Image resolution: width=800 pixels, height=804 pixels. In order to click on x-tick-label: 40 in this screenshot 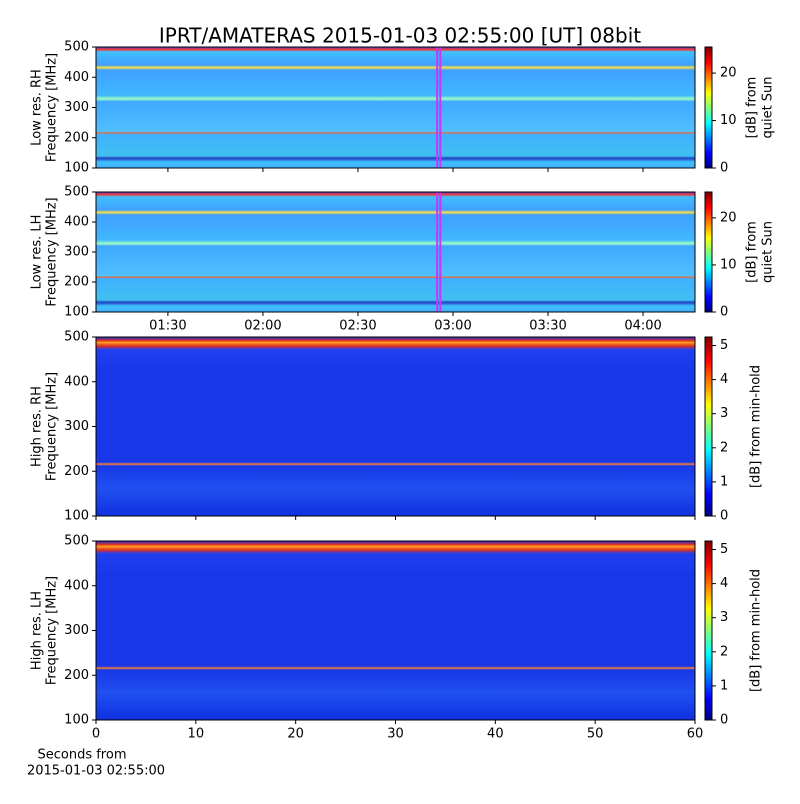, I will do `click(495, 734)`.